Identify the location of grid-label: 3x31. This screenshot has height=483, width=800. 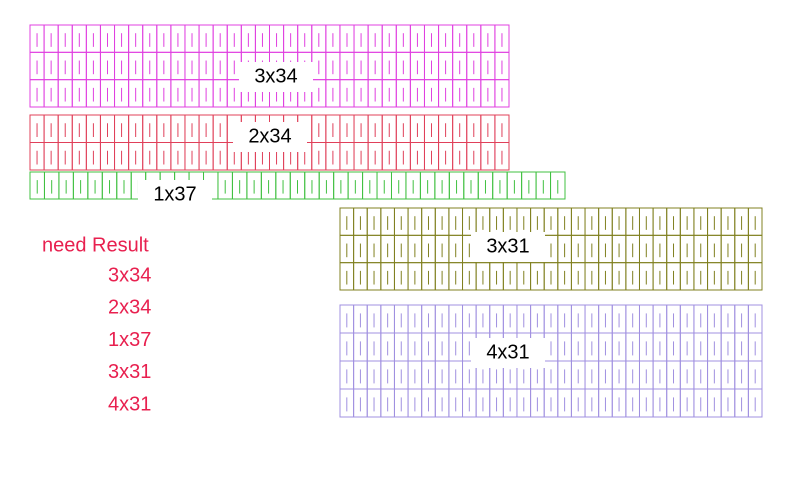
(507, 246).